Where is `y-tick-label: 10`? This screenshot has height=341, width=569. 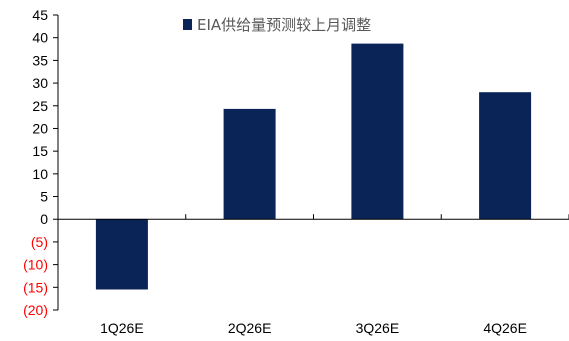
y-tick-label: 10 is located at coordinates (40, 174).